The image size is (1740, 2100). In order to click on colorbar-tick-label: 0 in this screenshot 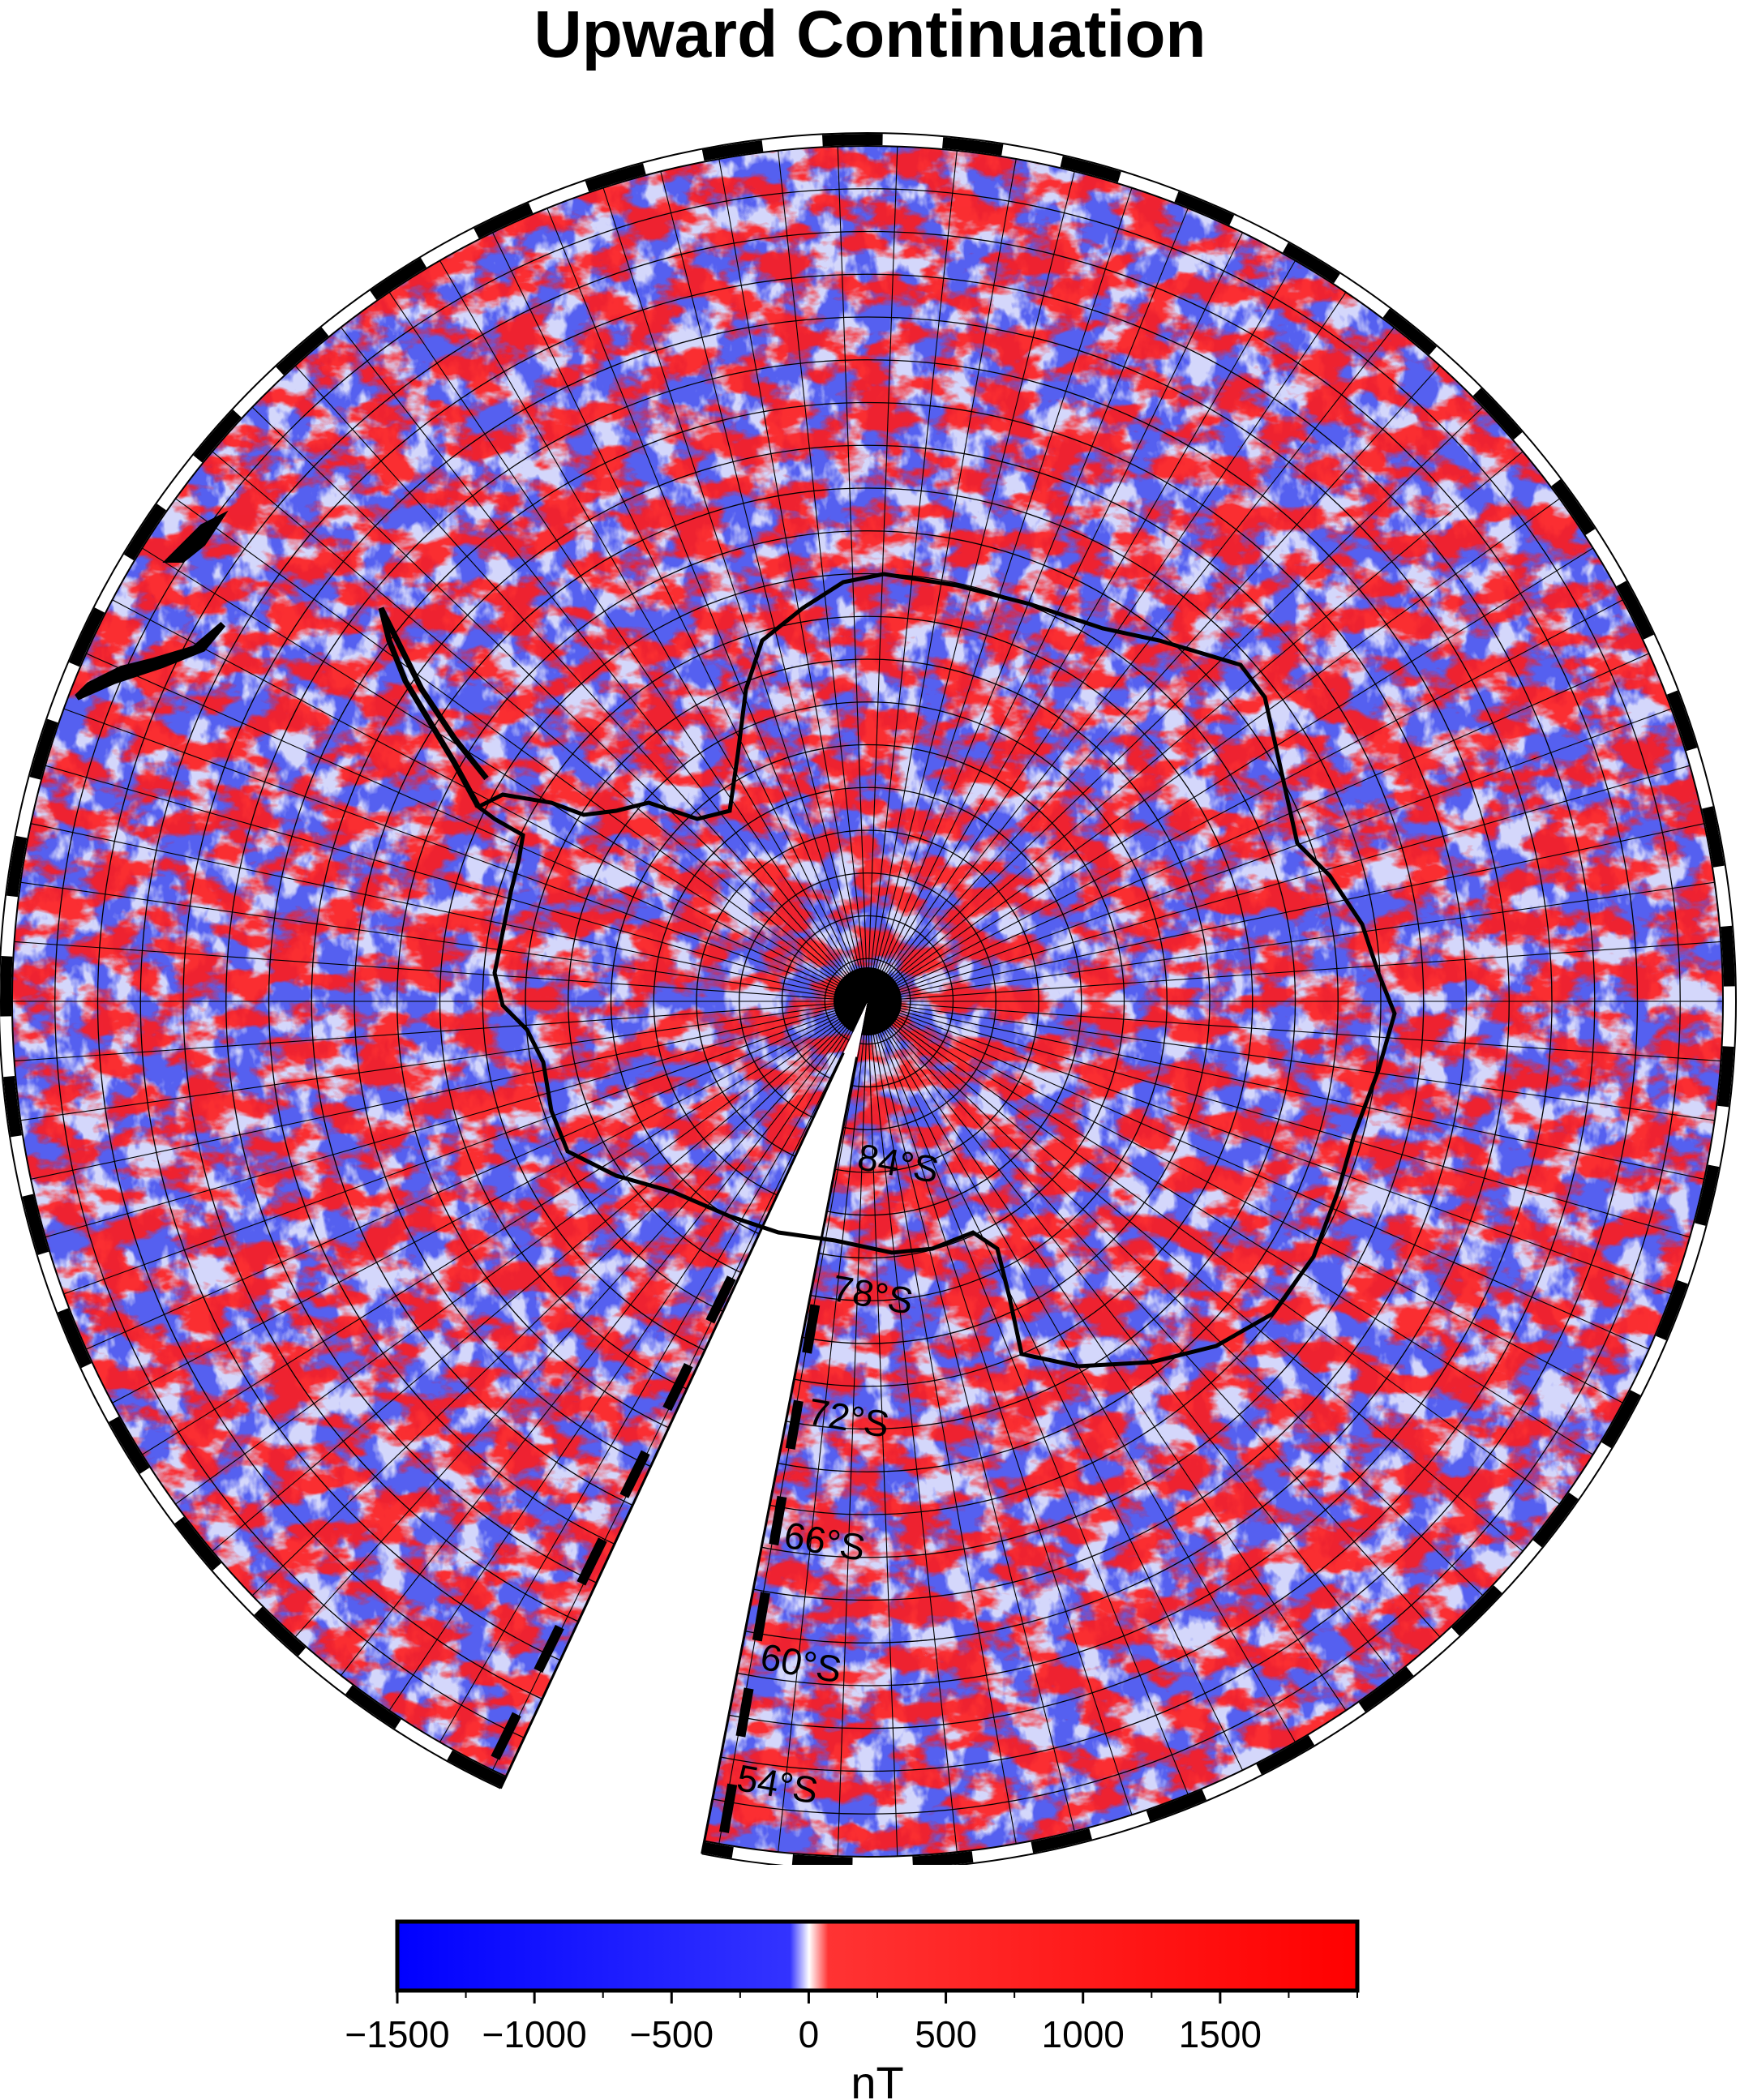, I will do `click(809, 2034)`.